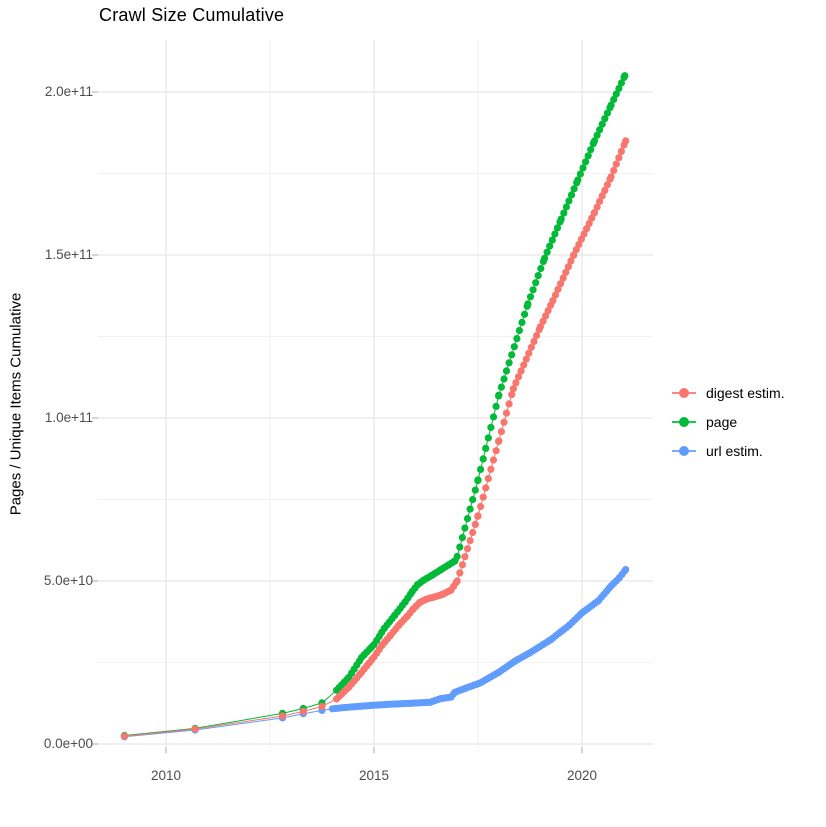  I want to click on data-point-url-estim-, so click(626, 570).